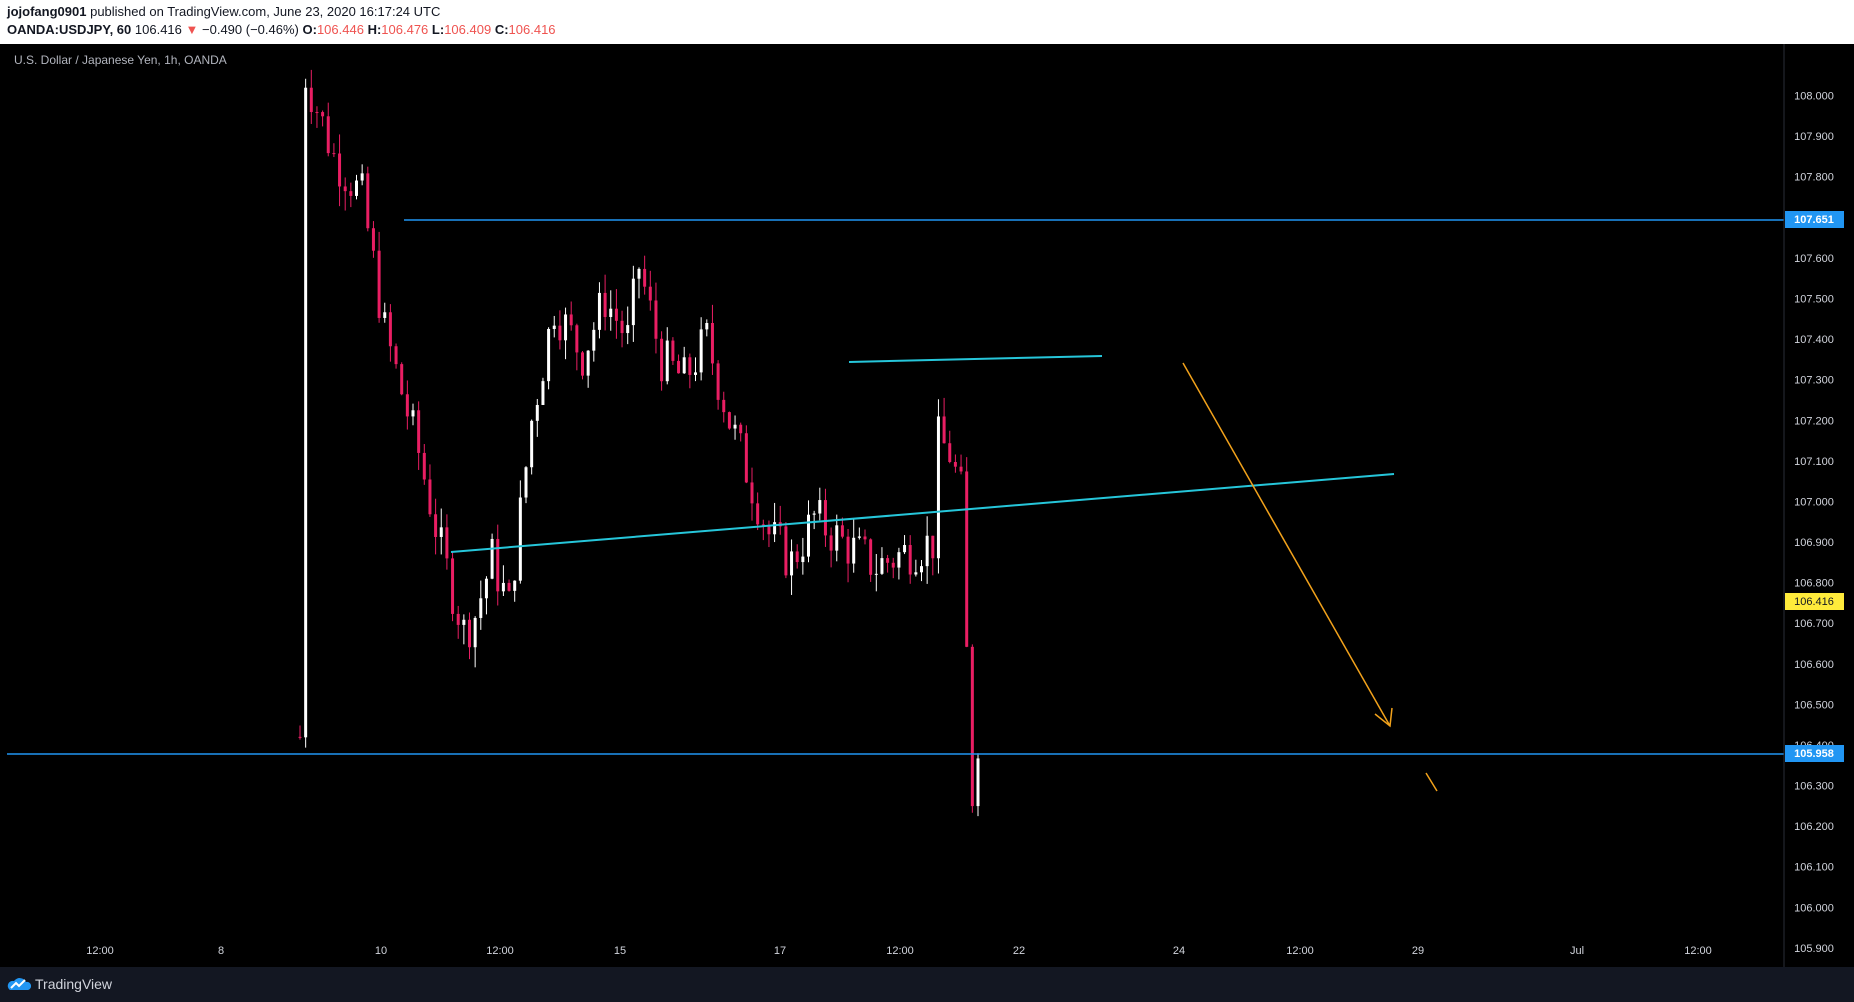 The width and height of the screenshot is (1854, 1002). I want to click on brand-name: TradingView, so click(74, 984).